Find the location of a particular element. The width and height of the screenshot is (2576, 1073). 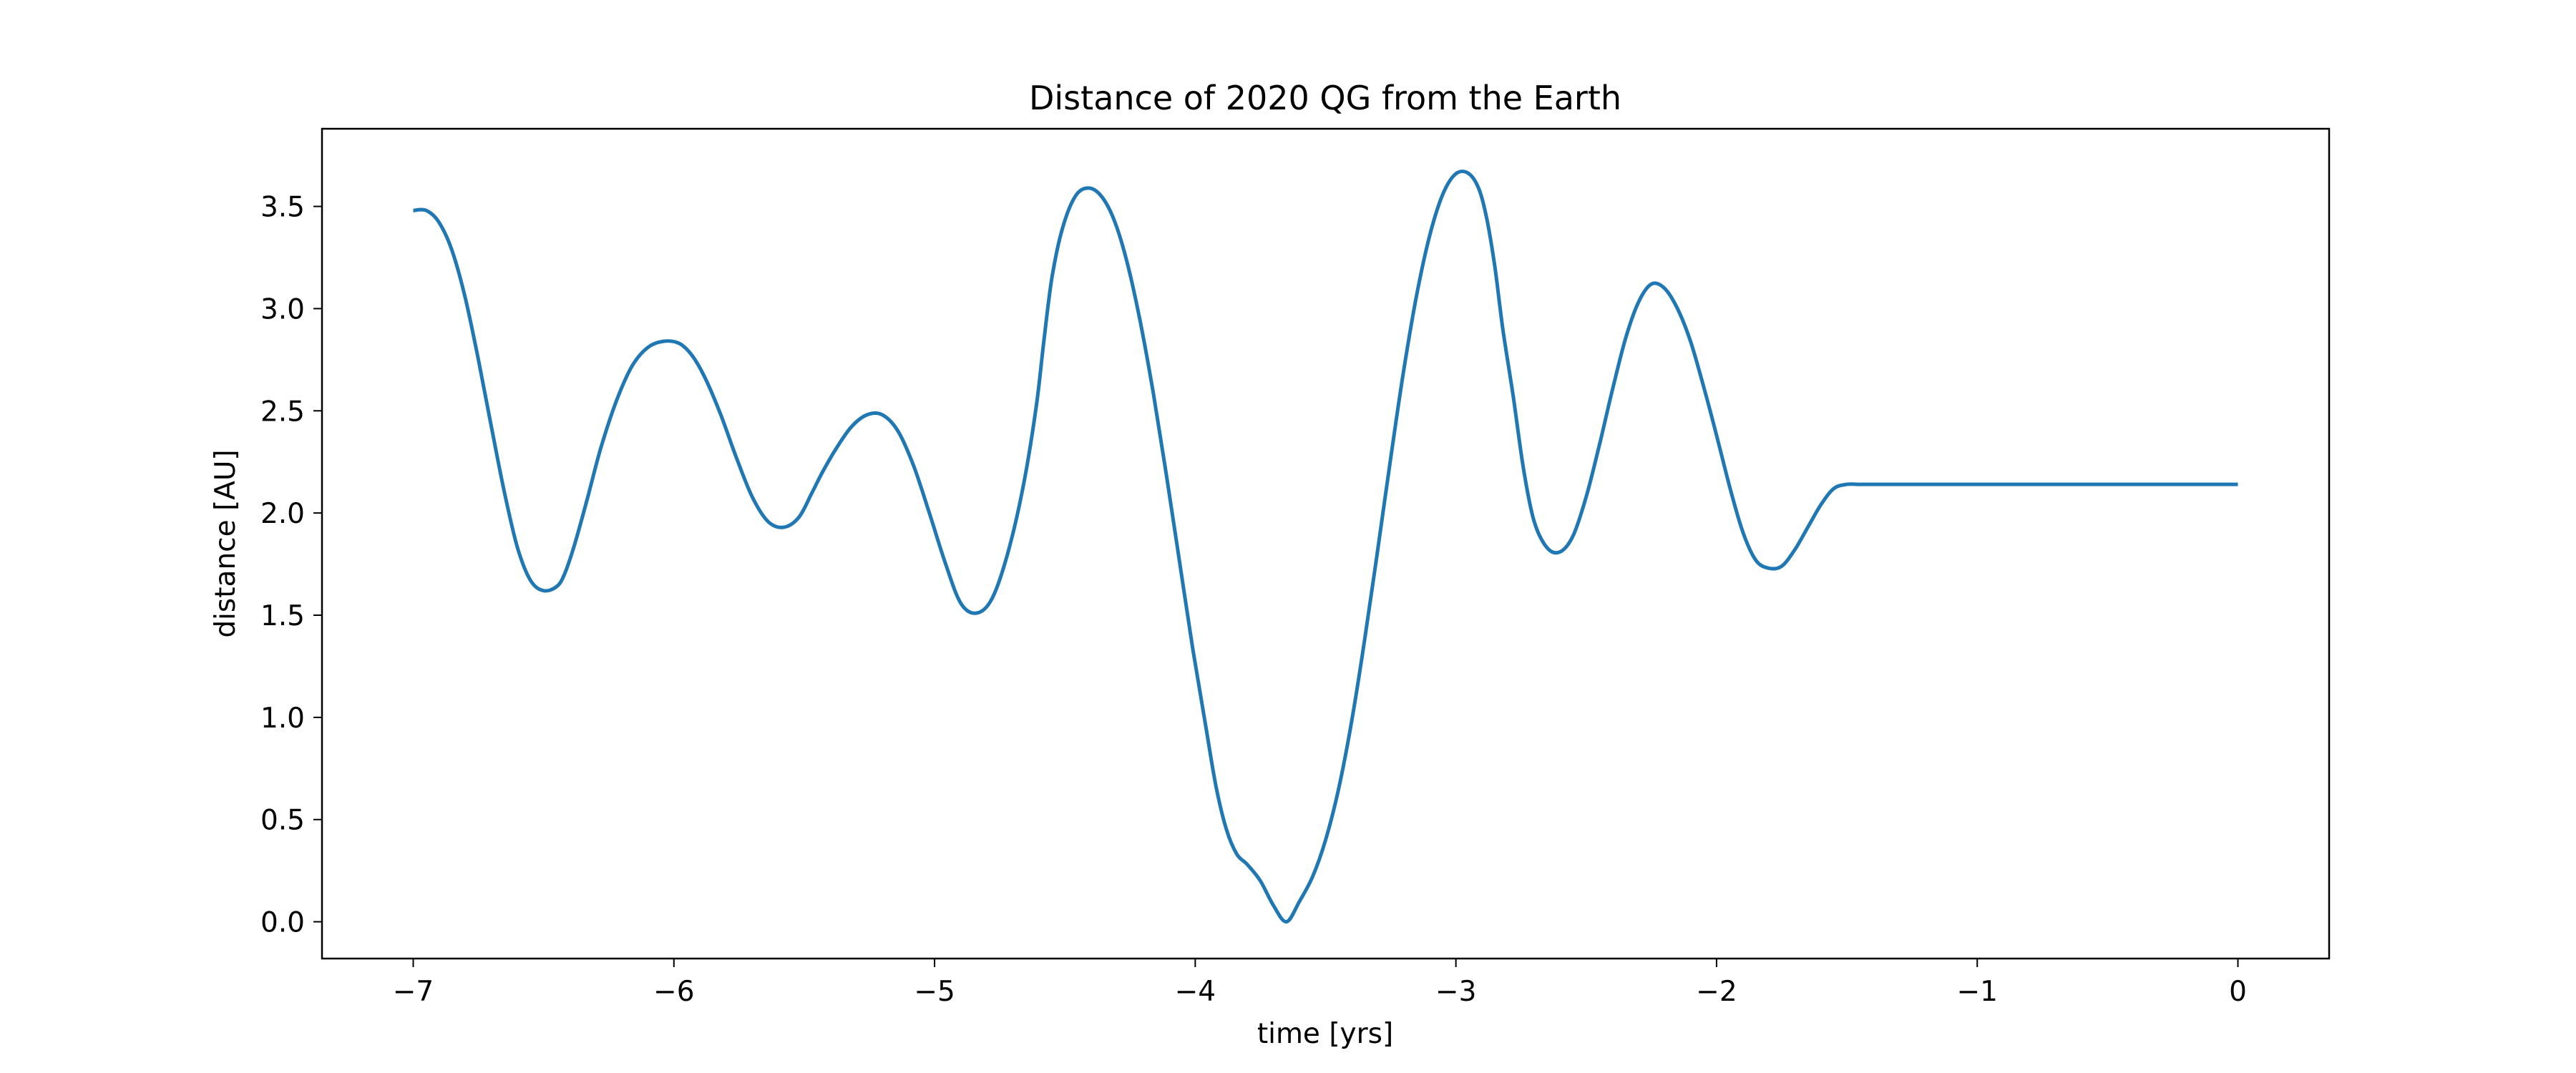

x-tick-label: 0 is located at coordinates (2238, 992).